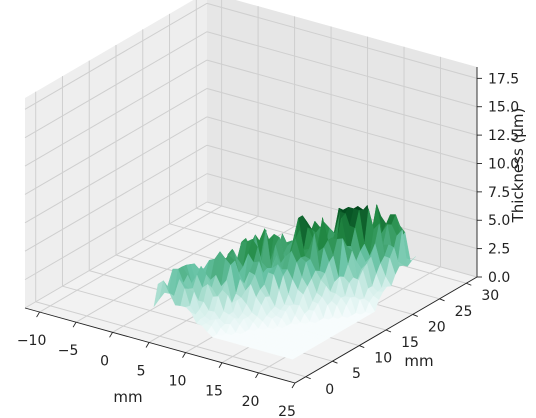 The height and width of the screenshot is (418, 536). Describe the element at coordinates (503, 136) in the screenshot. I see `z-tick-label: 12.5` at that location.